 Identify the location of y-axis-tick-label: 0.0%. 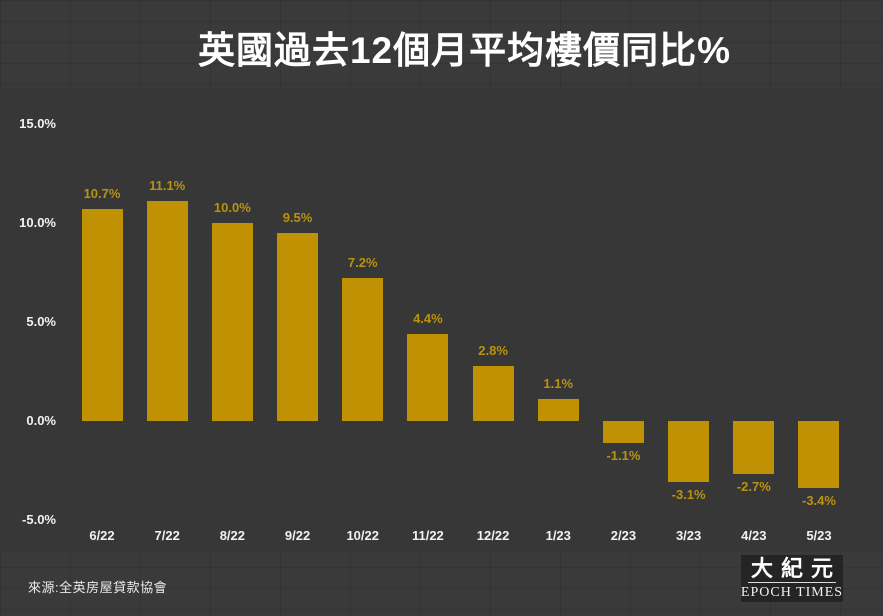
(41, 420).